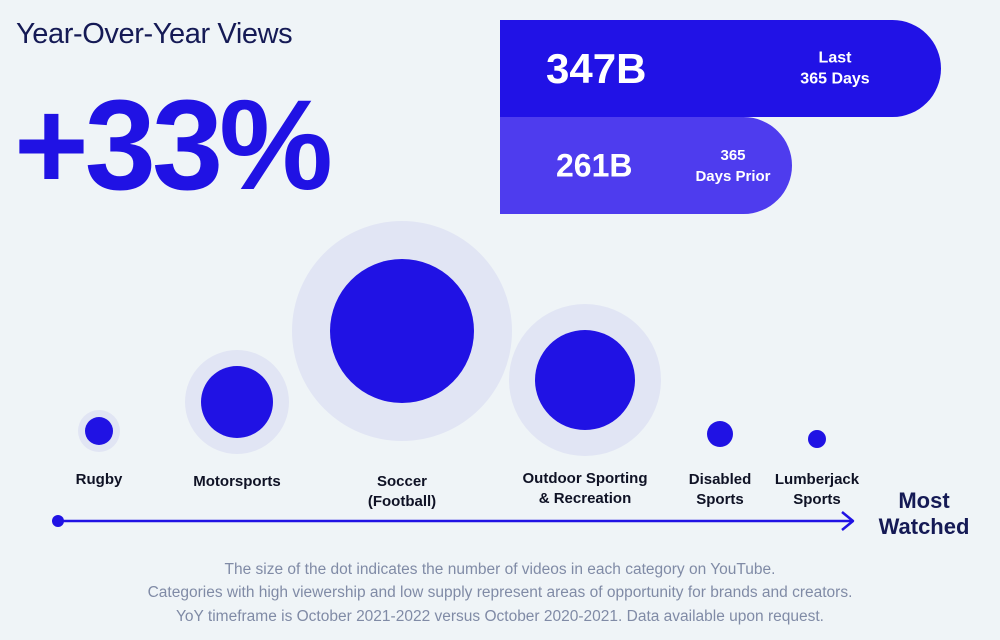 This screenshot has height=640, width=1000. I want to click on category-label-line: Outdoor Sporting, so click(585, 478).